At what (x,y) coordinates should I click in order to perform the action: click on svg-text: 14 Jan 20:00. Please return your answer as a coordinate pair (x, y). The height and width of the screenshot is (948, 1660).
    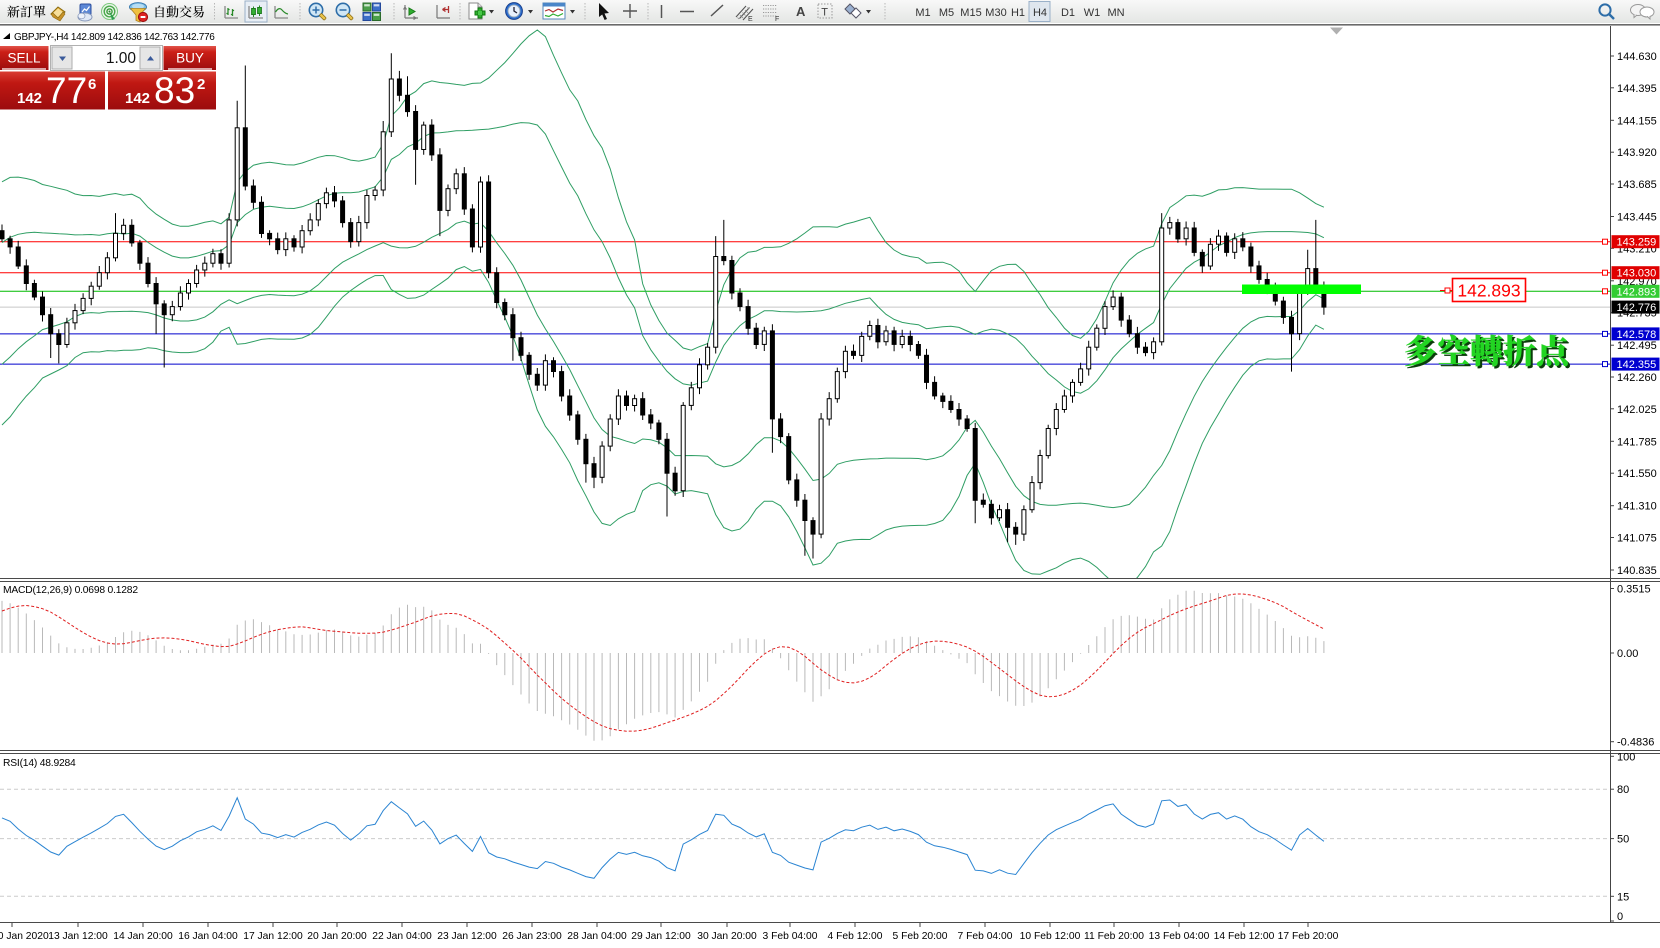
    Looking at the image, I should click on (143, 936).